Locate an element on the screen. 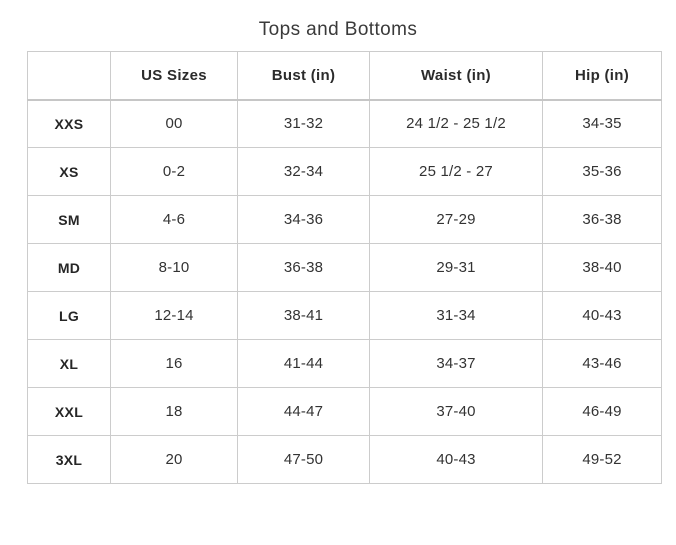 Image resolution: width=676 pixels, height=545 pixels. table-row: LG 12-14 38-41 31-34 40-43 is located at coordinates (344, 315).